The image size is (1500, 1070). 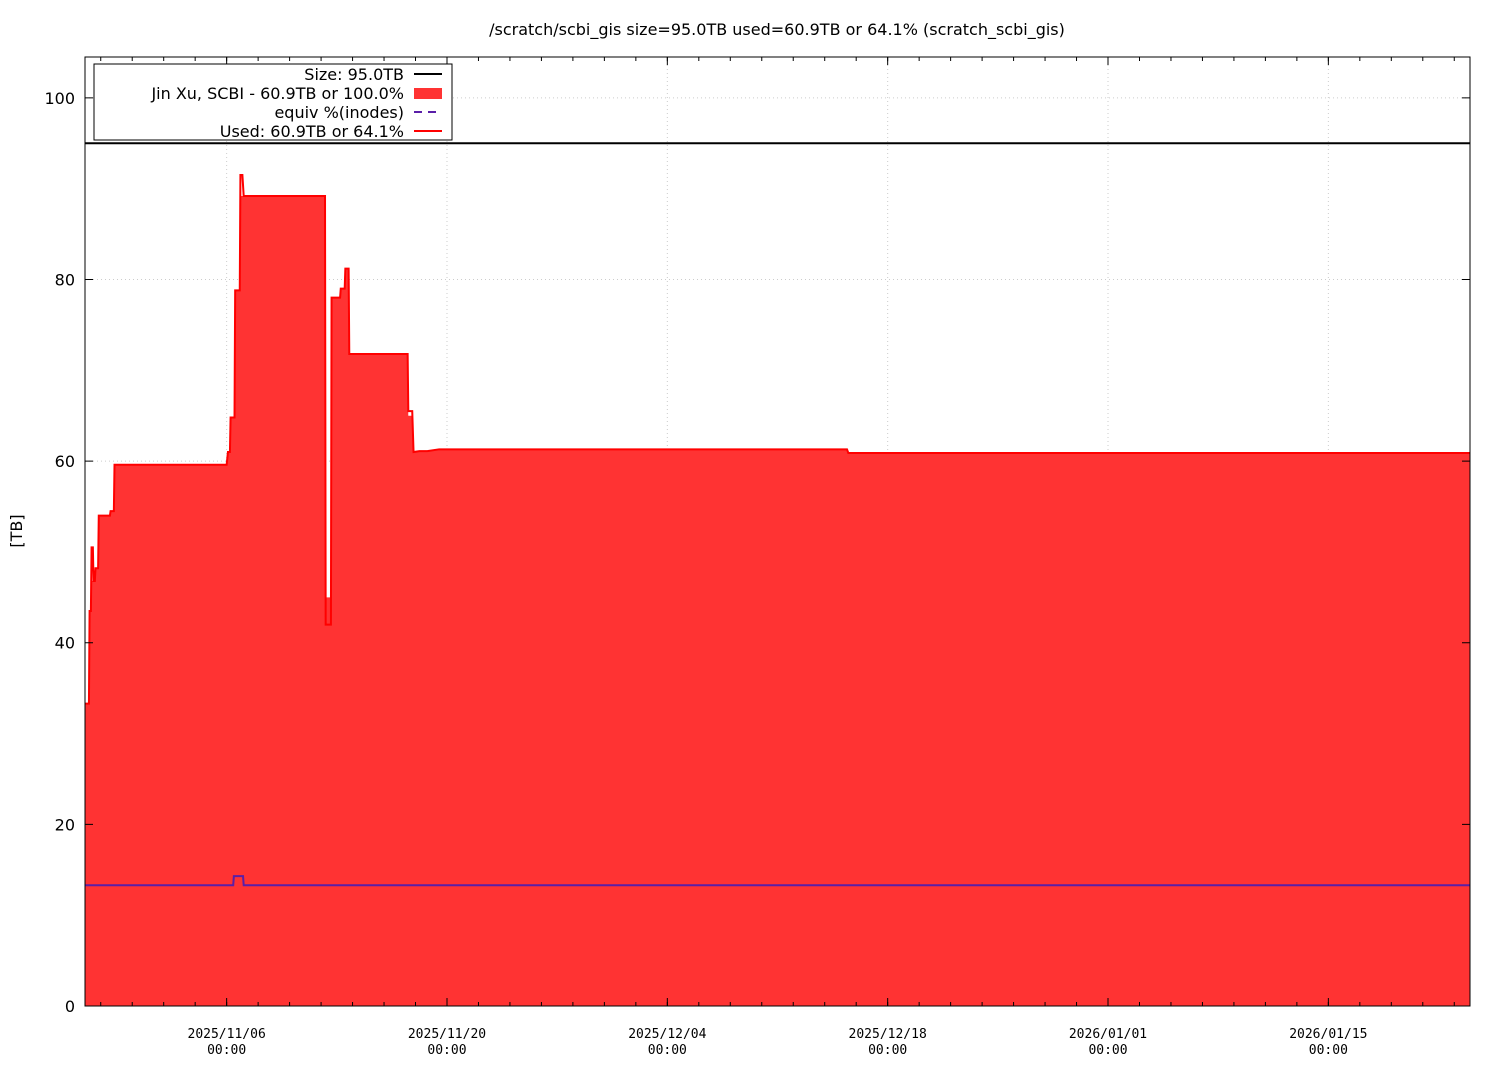 What do you see at coordinates (447, 1034) in the screenshot?
I see `x-tick-label-date: 2025/11/20` at bounding box center [447, 1034].